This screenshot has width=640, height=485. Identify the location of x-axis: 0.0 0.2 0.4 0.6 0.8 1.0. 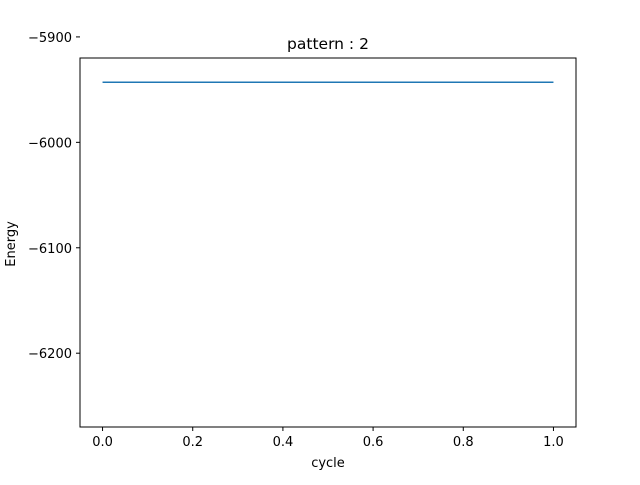
(328, 438).